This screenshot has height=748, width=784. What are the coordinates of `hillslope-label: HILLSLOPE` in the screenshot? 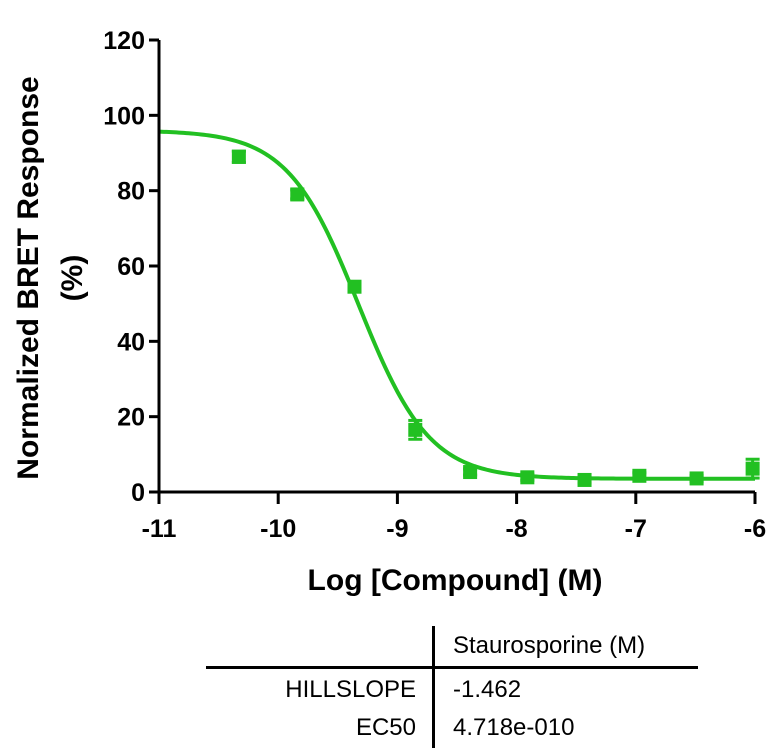 It's located at (350, 689).